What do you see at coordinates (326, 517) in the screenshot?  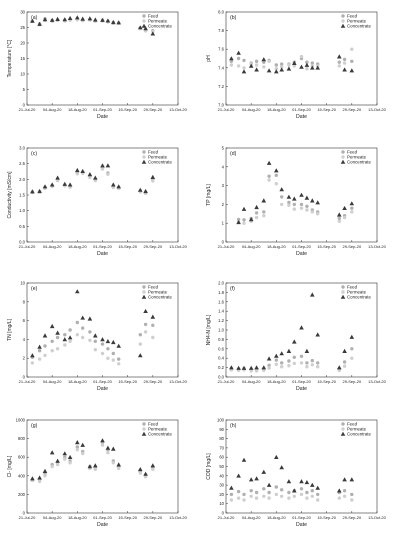 I see `x-tick-label: 15-Sep-20` at bounding box center [326, 517].